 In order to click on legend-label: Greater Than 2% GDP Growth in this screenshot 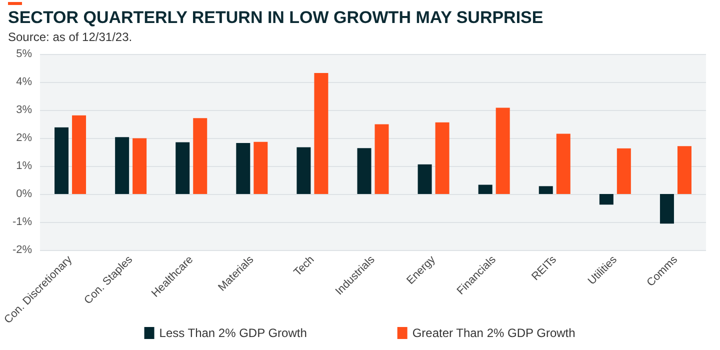, I will do `click(494, 333)`.